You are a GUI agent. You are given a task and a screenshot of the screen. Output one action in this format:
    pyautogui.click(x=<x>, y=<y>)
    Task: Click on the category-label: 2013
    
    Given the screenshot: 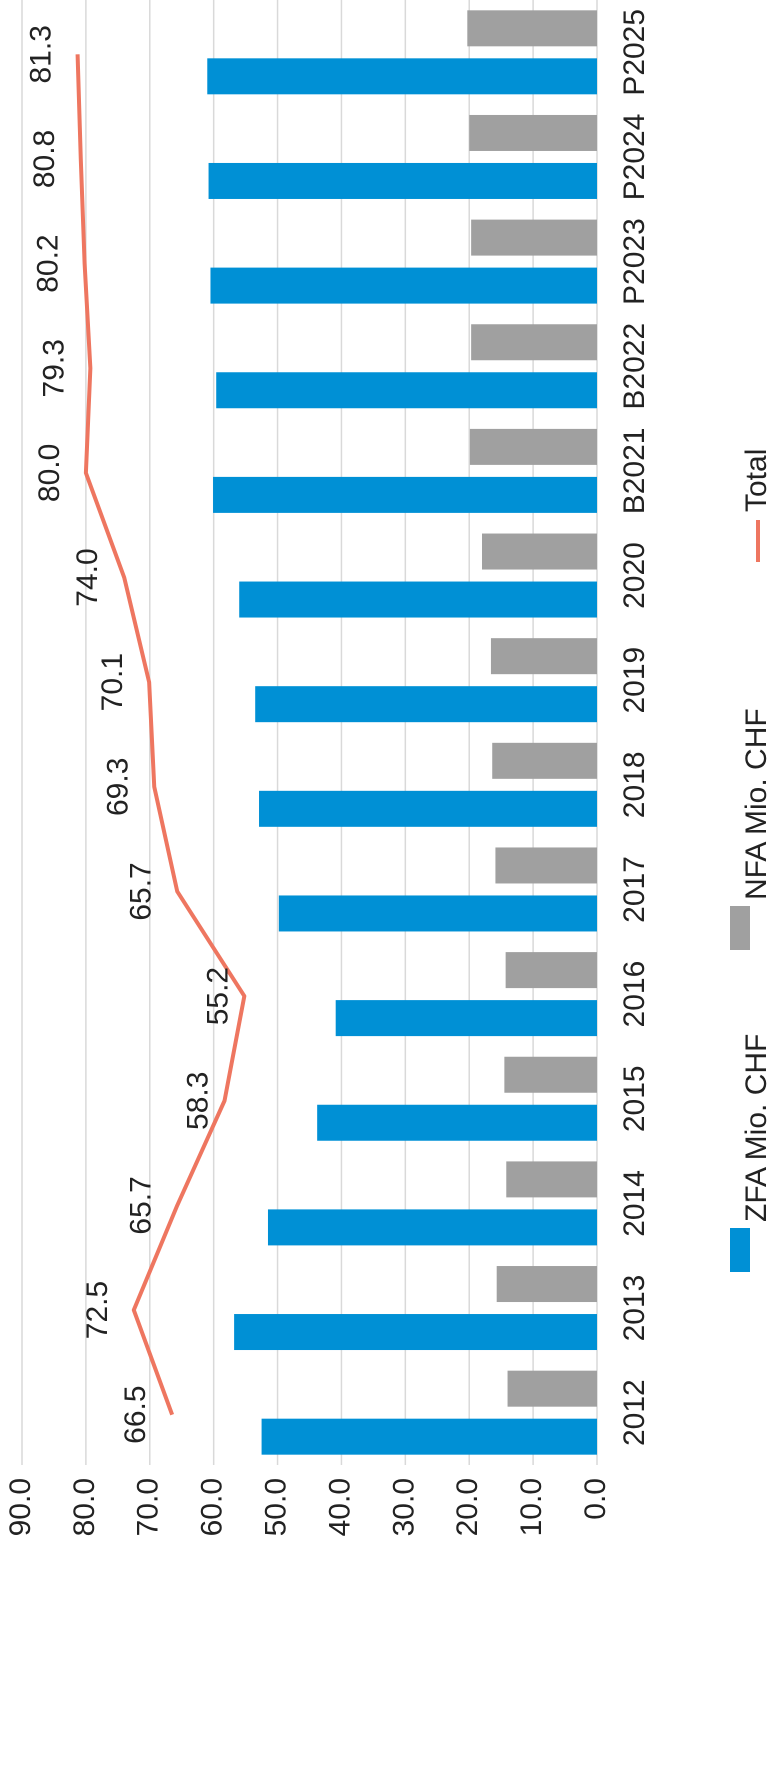 What is the action you would take?
    pyautogui.click(x=634, y=1308)
    